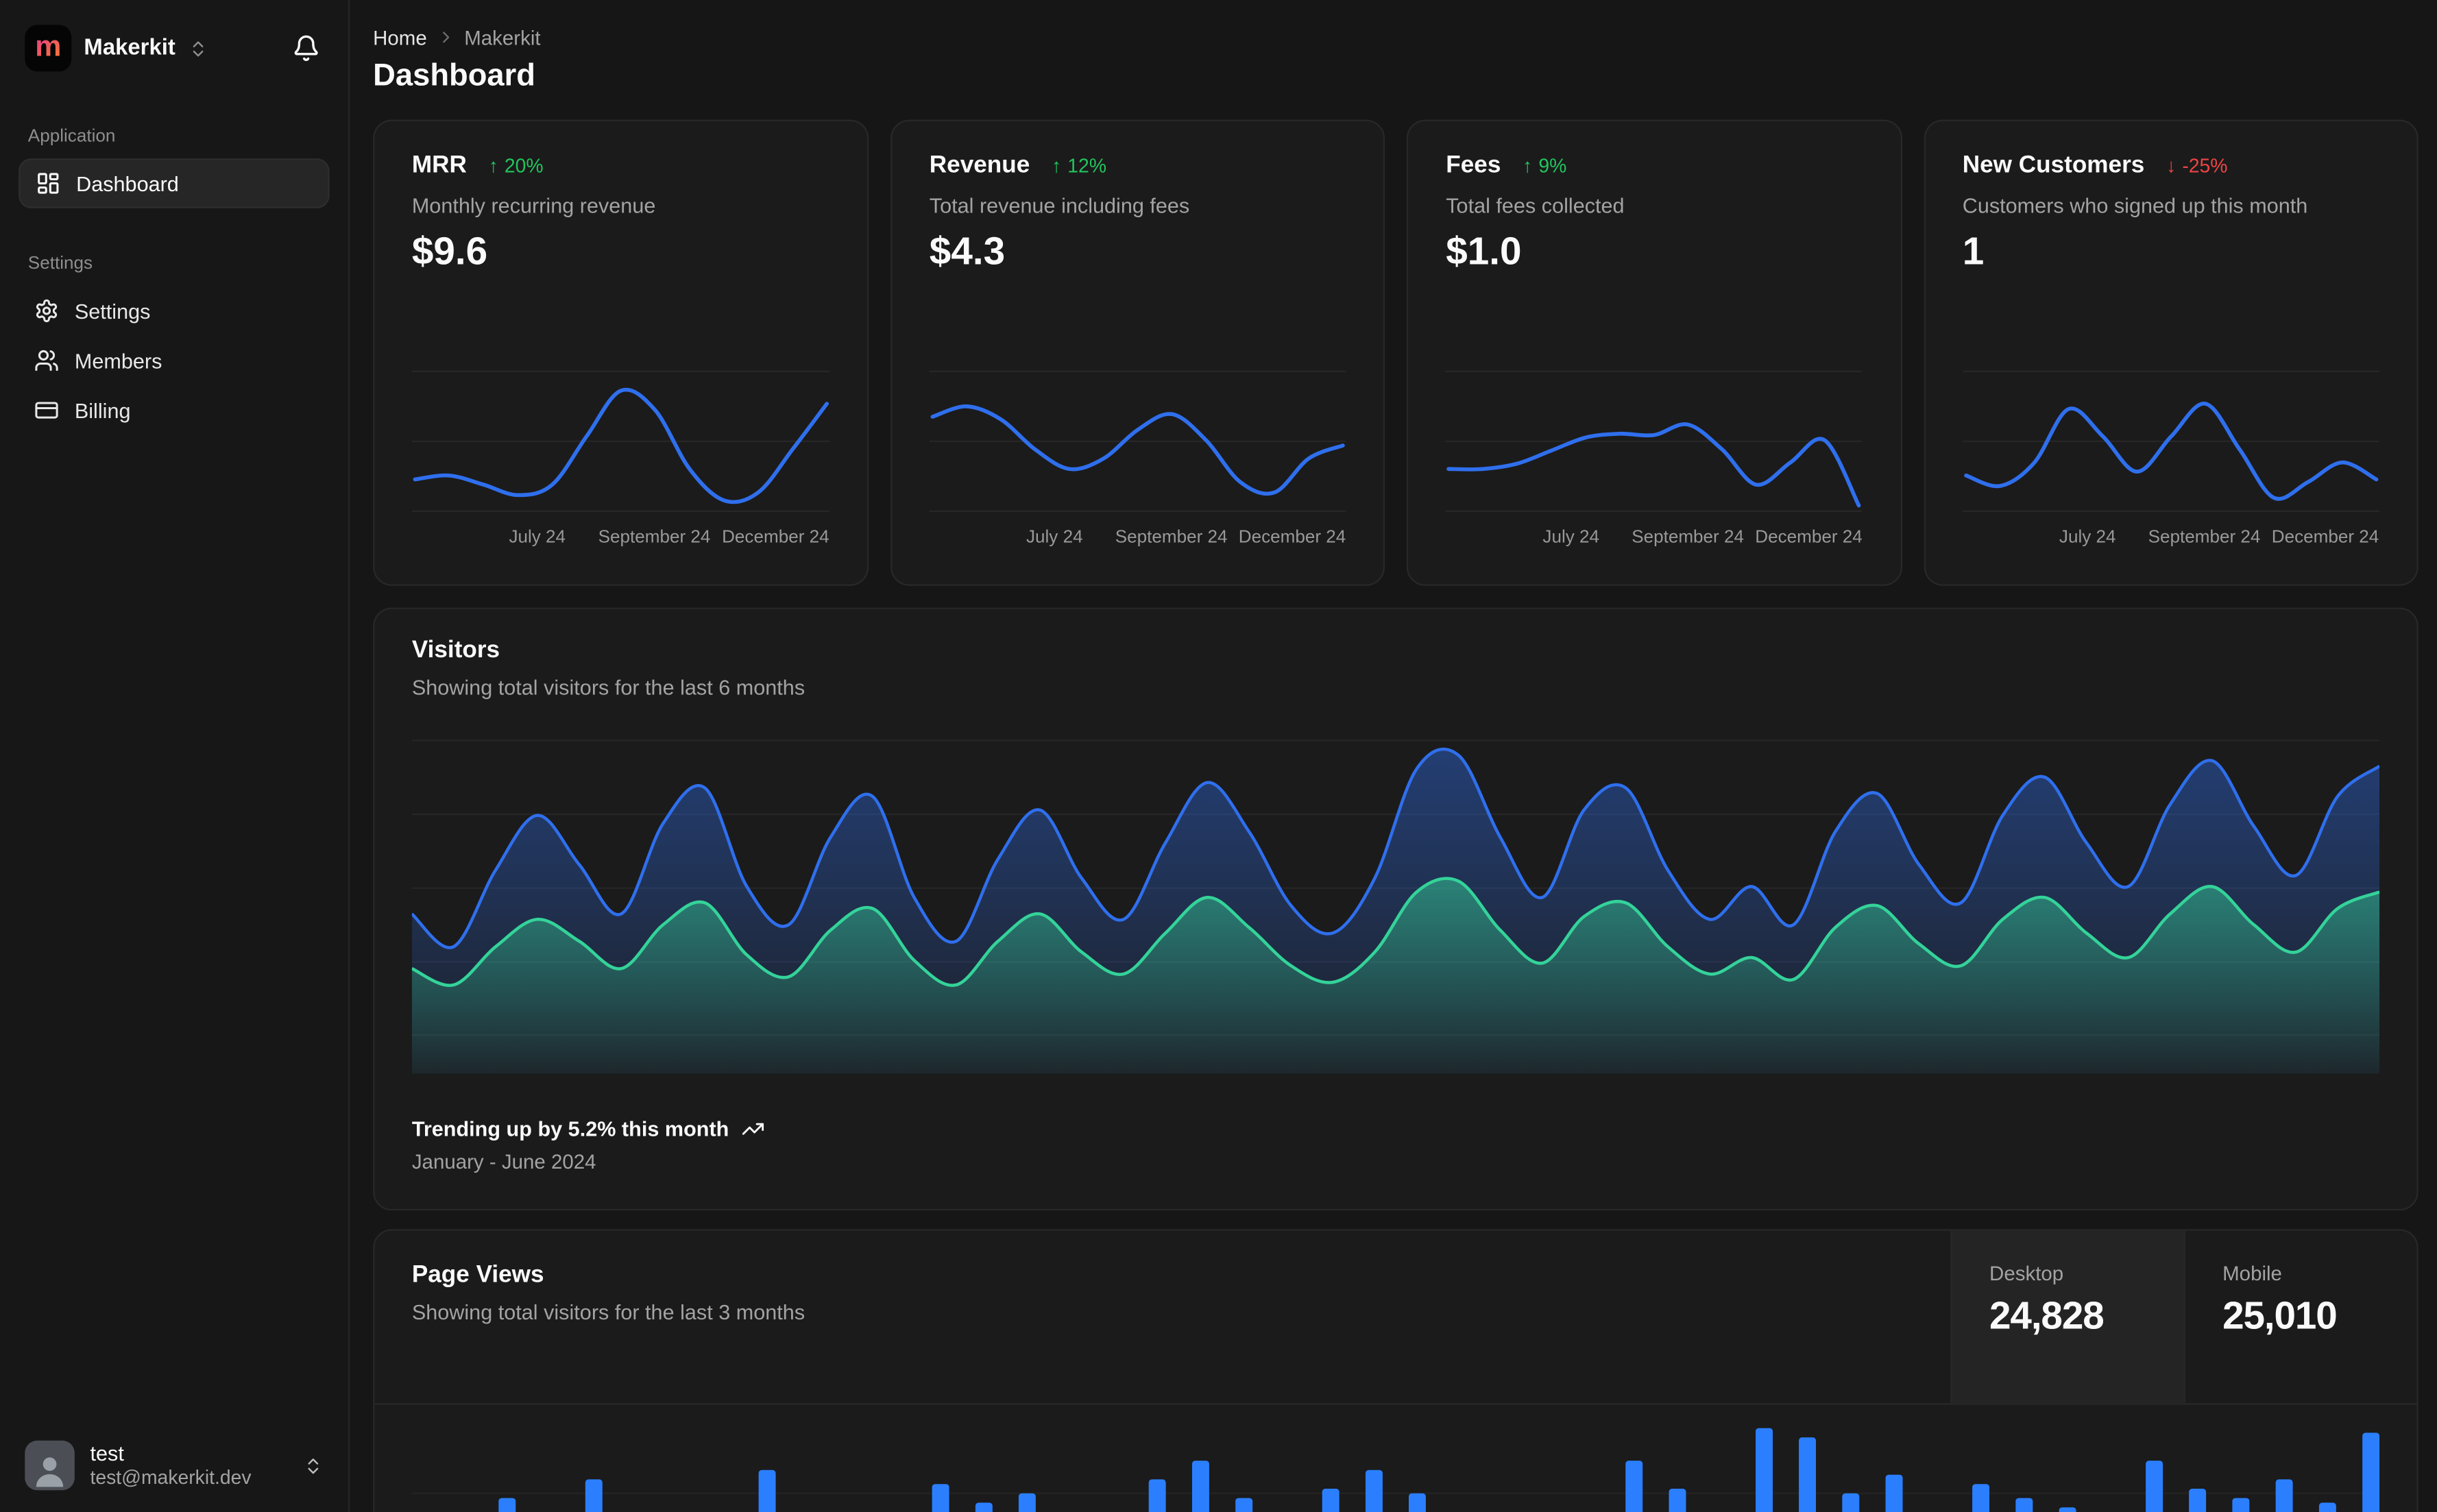 Image resolution: width=2437 pixels, height=1512 pixels. What do you see at coordinates (174, 281) in the screenshot?
I see `sidebar-nav: Application Dashboard Settings Settings` at bounding box center [174, 281].